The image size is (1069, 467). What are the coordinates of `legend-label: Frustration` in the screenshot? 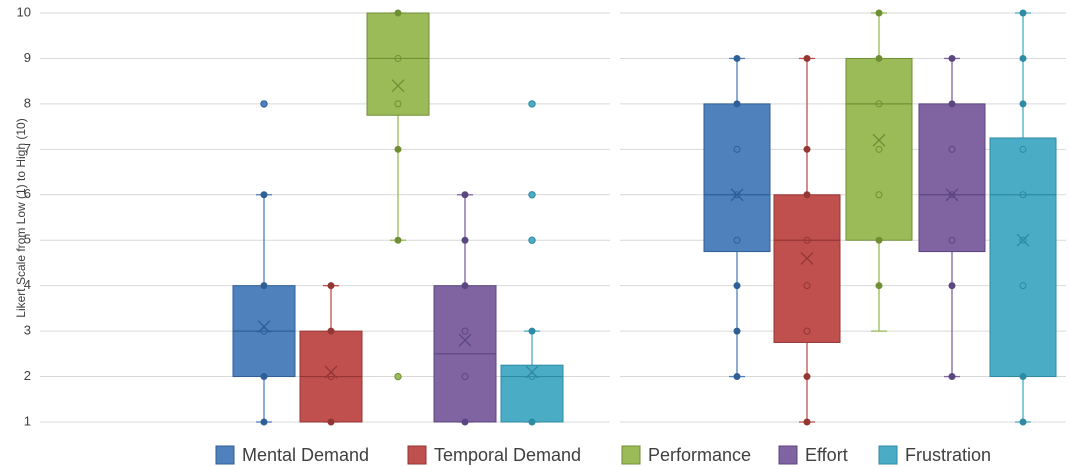 It's located at (948, 455).